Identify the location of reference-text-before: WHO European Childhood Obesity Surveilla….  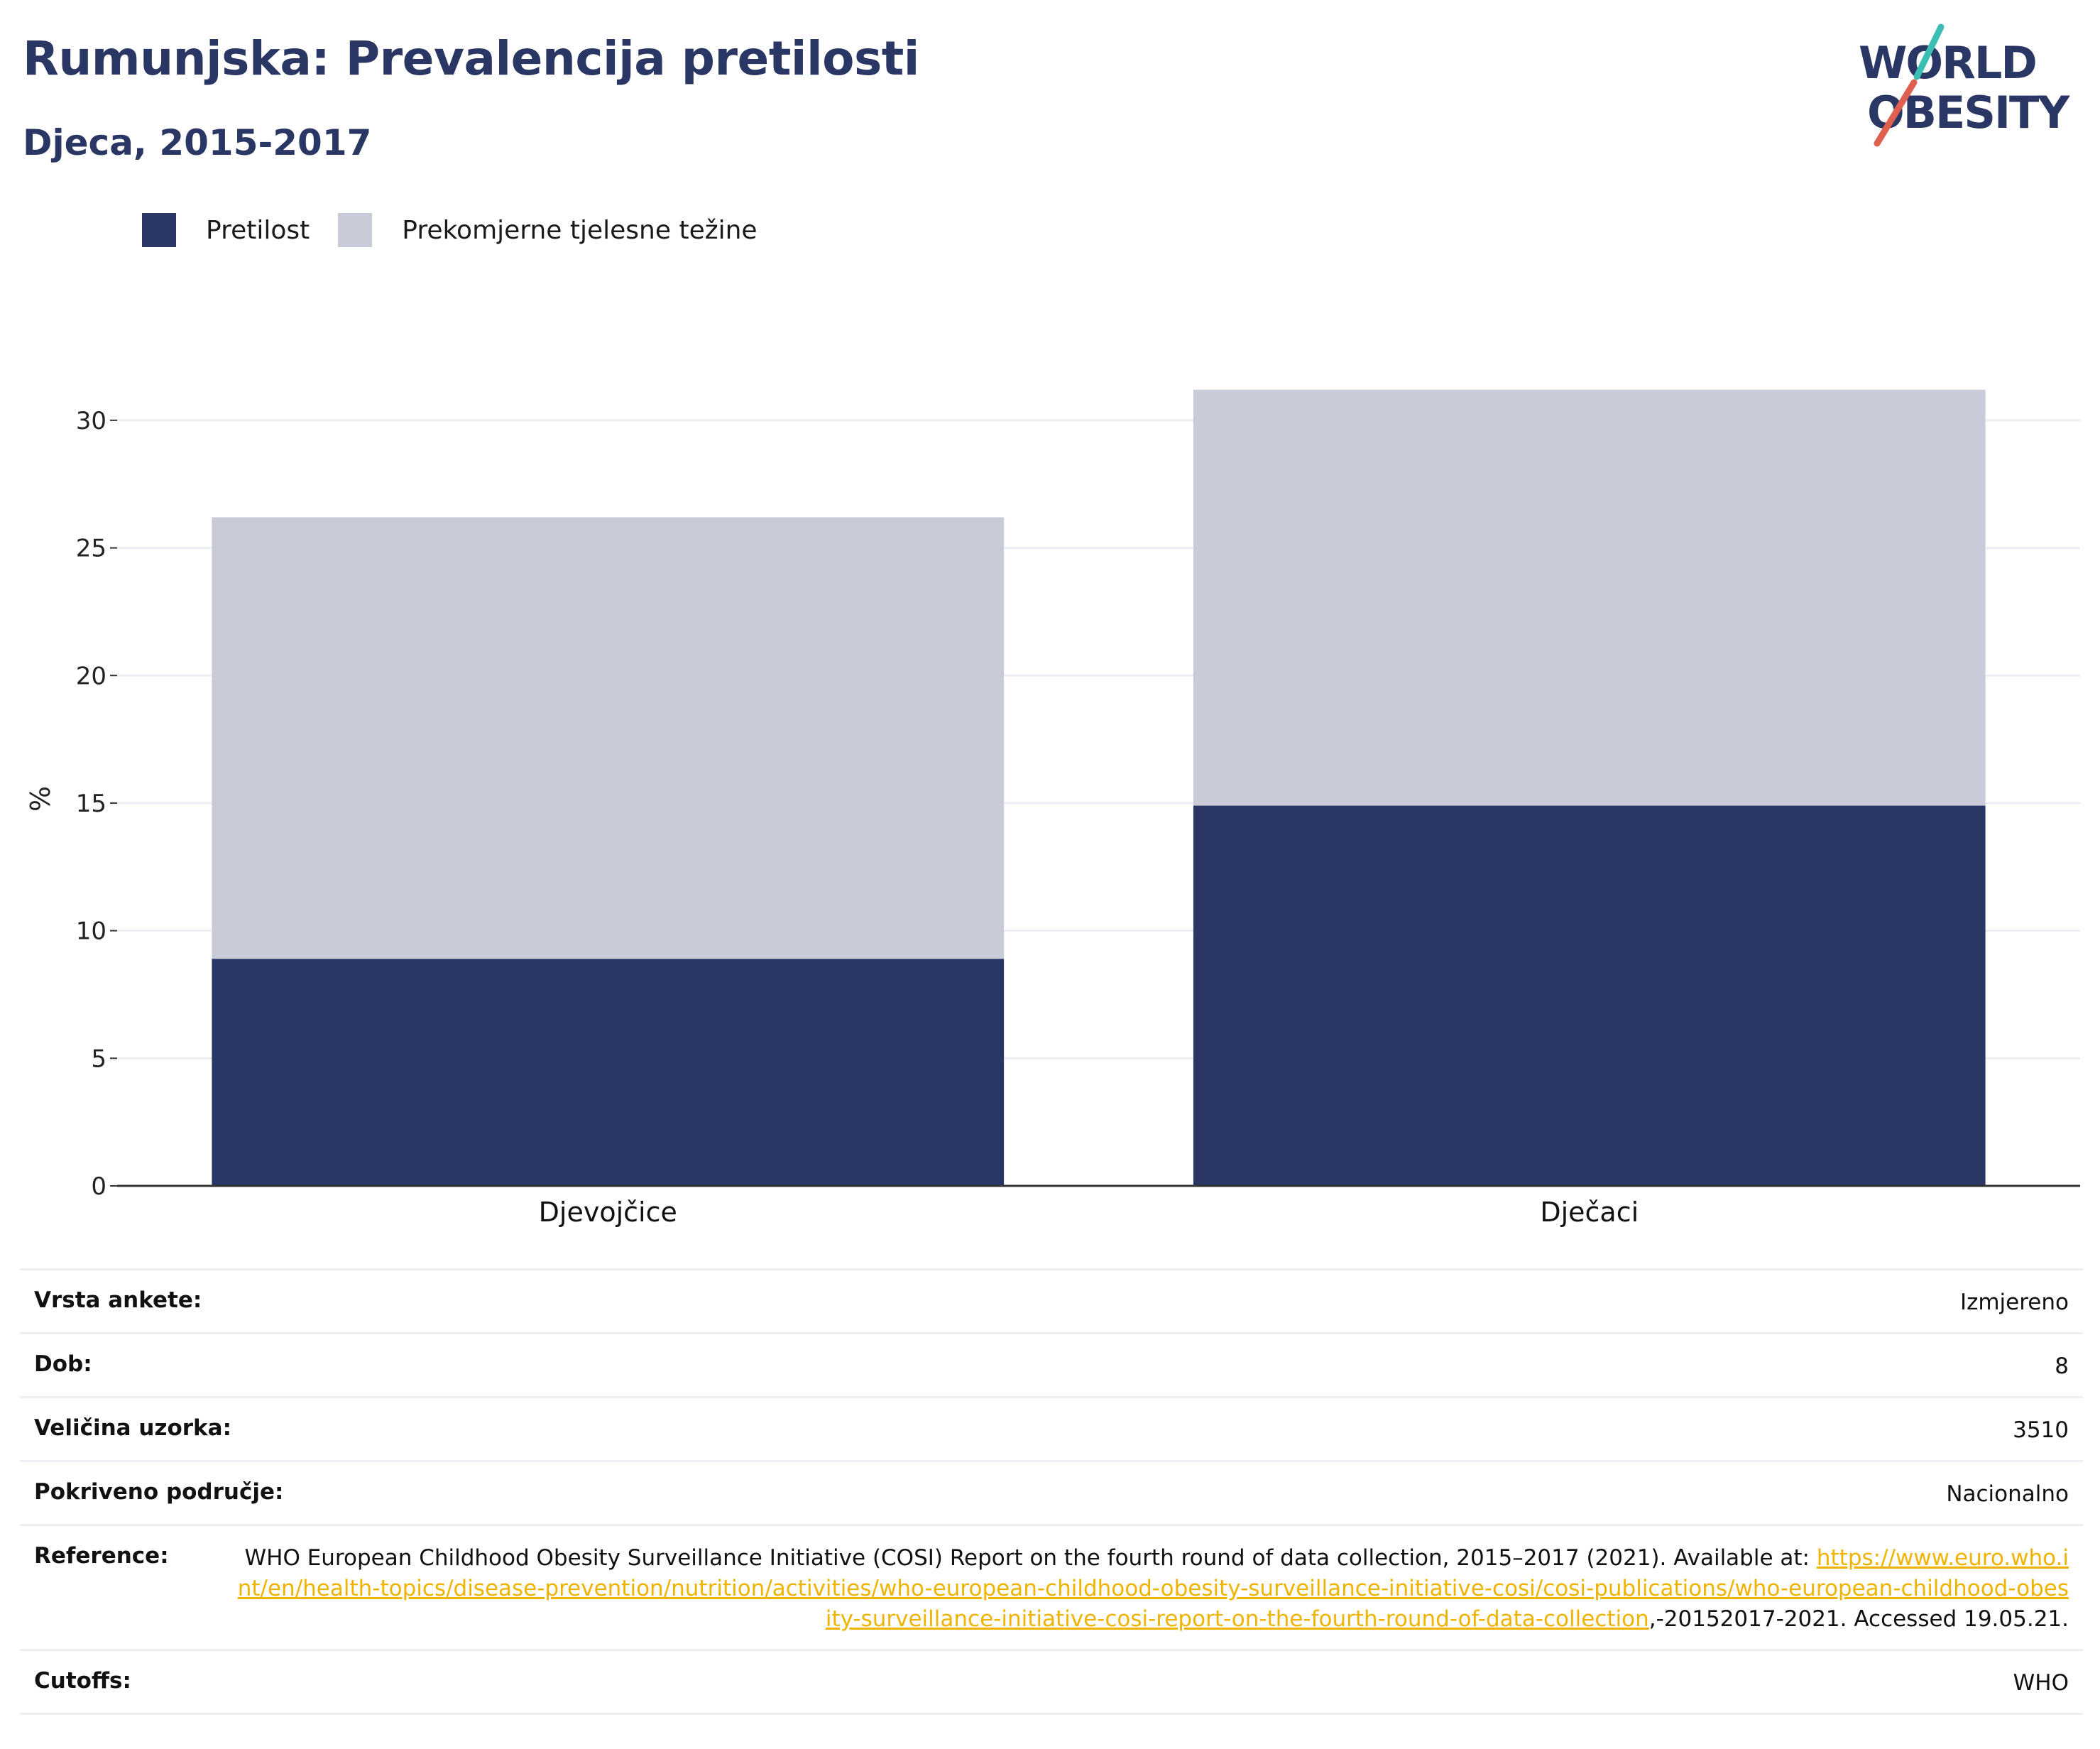
(1030, 1558).